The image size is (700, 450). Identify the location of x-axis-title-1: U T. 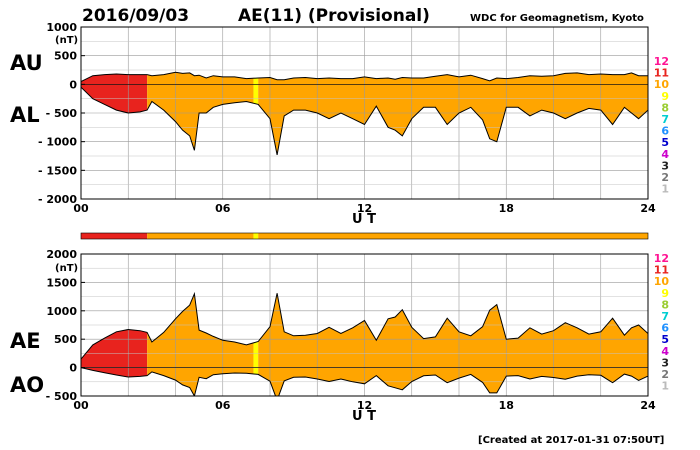
(364, 219).